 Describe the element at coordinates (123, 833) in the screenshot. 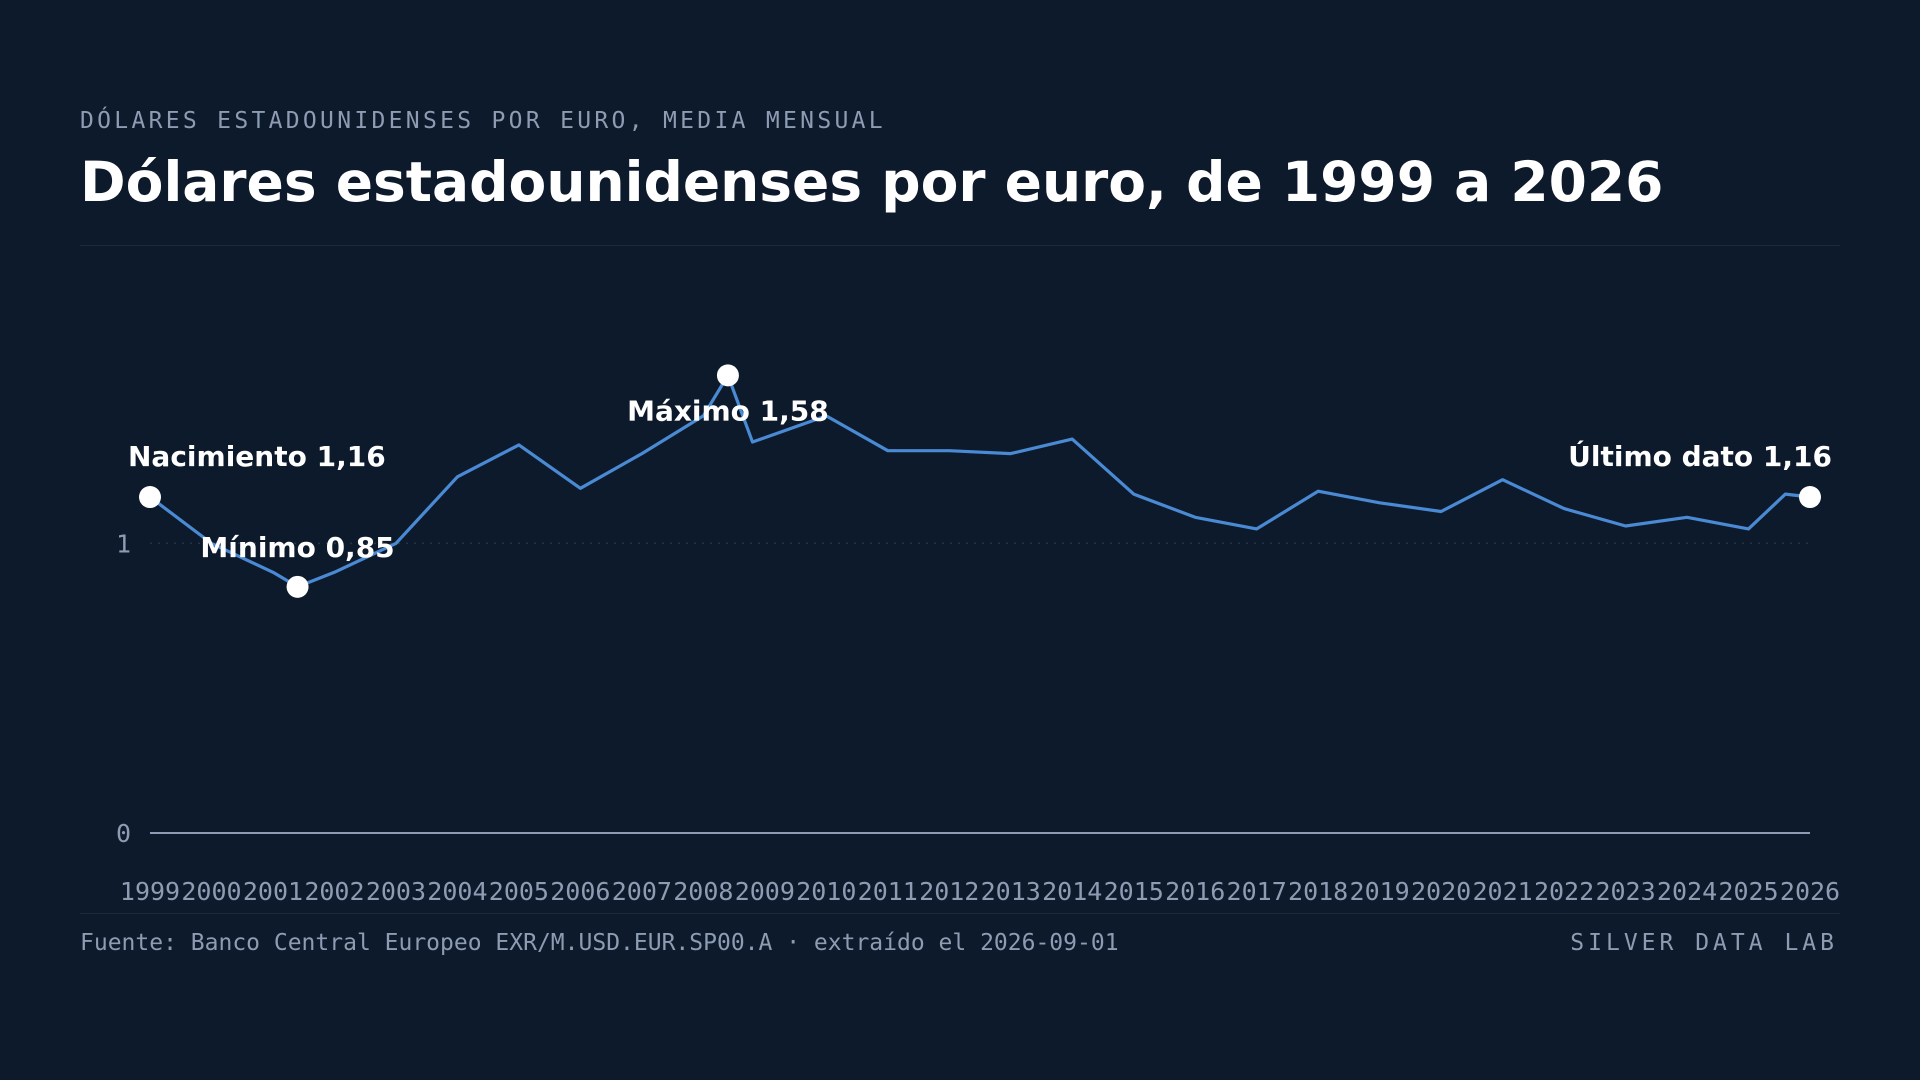

I see `y-tick-label: 0` at that location.